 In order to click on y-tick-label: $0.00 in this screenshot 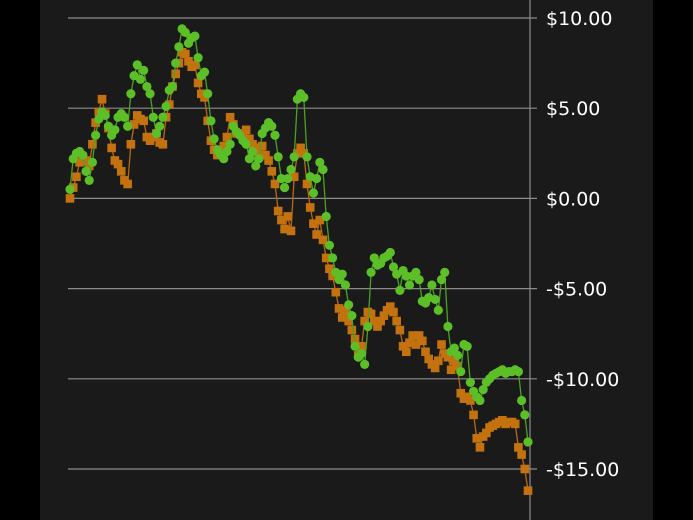, I will do `click(573, 199)`.